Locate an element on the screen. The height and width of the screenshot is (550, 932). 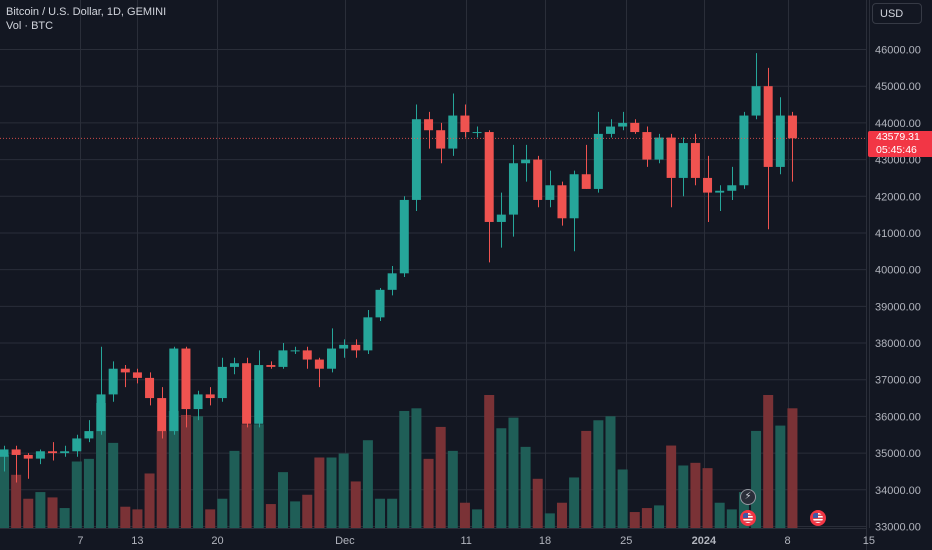
y-tick-label: 35000.00 is located at coordinates (898, 454).